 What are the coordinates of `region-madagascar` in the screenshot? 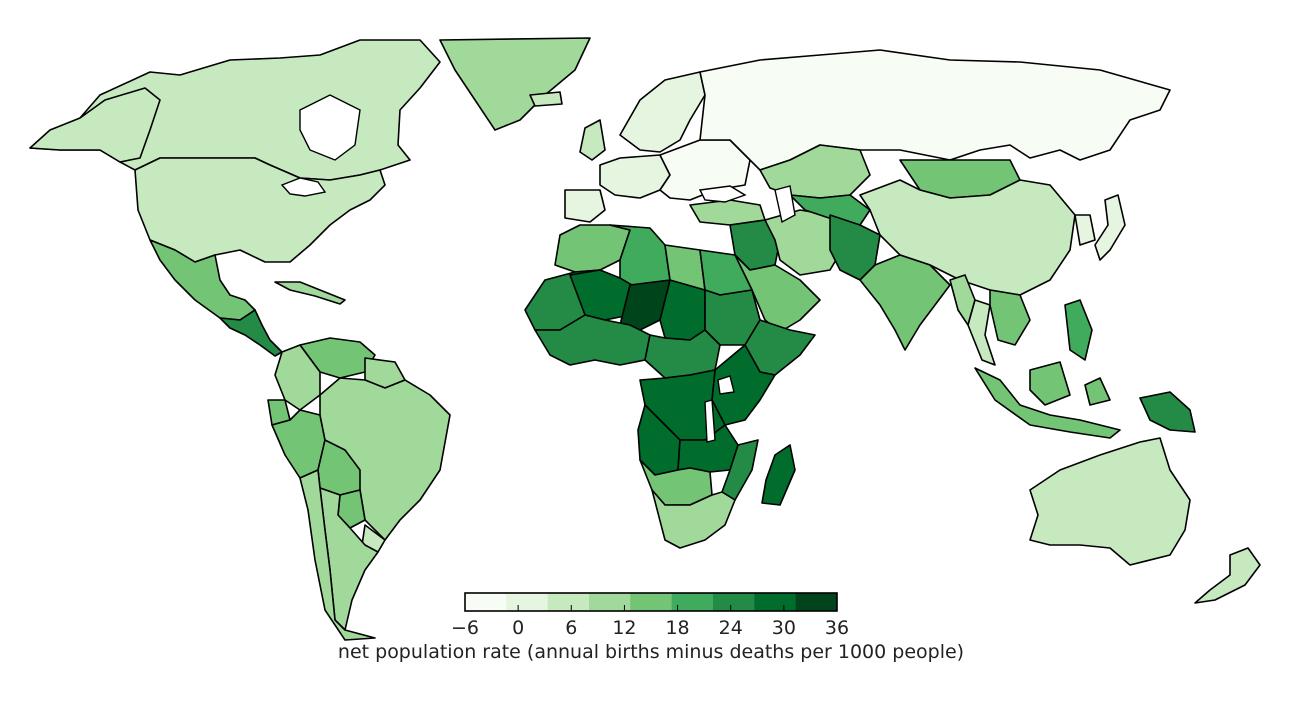 It's located at (778, 475).